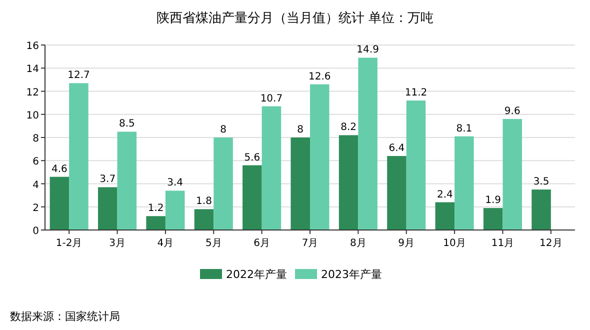  I want to click on y-tick-label: 0, so click(35, 231).